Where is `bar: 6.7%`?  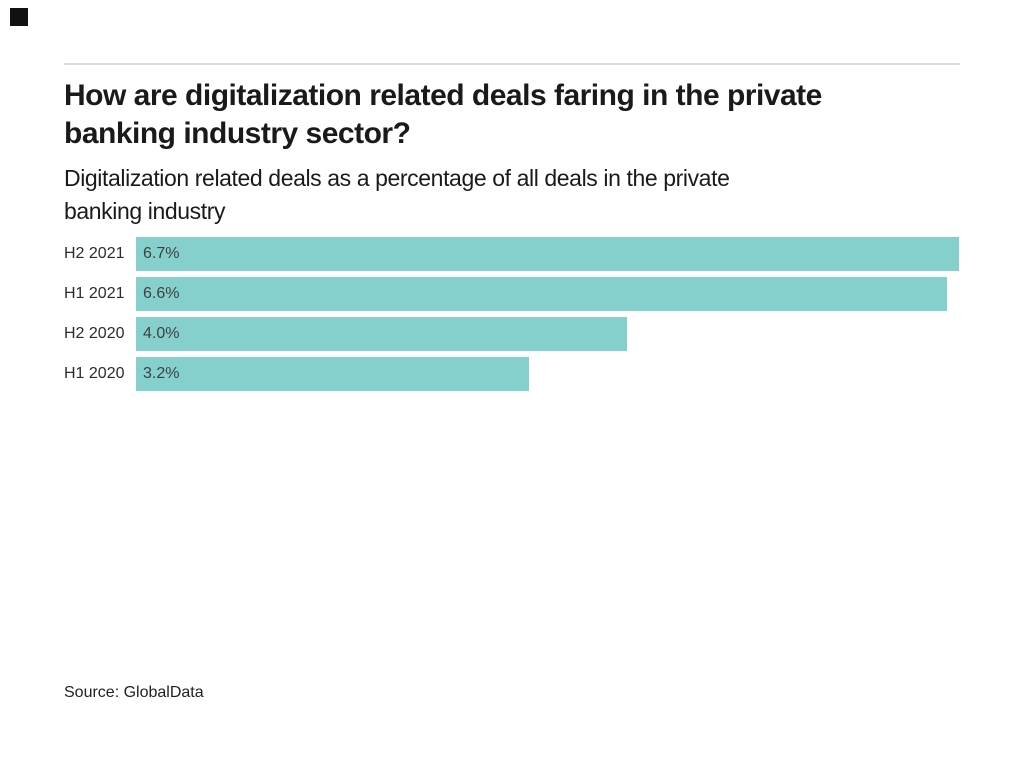 bar: 6.7% is located at coordinates (547, 254).